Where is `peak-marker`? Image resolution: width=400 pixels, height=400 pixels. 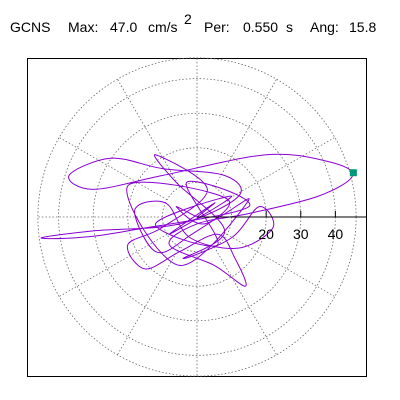
peak-marker is located at coordinates (353, 173).